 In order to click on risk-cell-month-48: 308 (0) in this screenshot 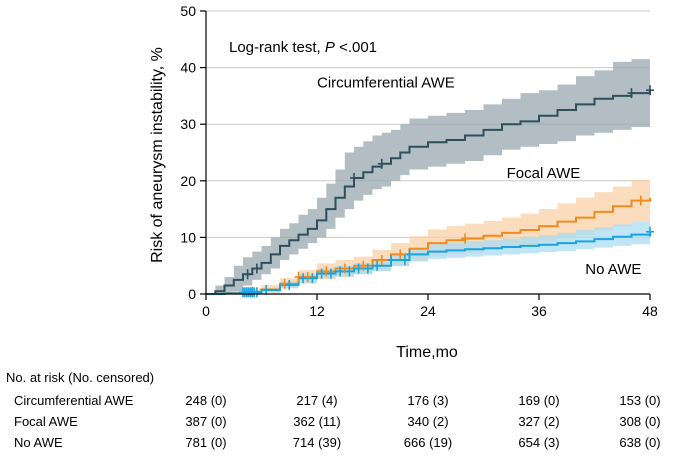, I will do `click(640, 421)`.